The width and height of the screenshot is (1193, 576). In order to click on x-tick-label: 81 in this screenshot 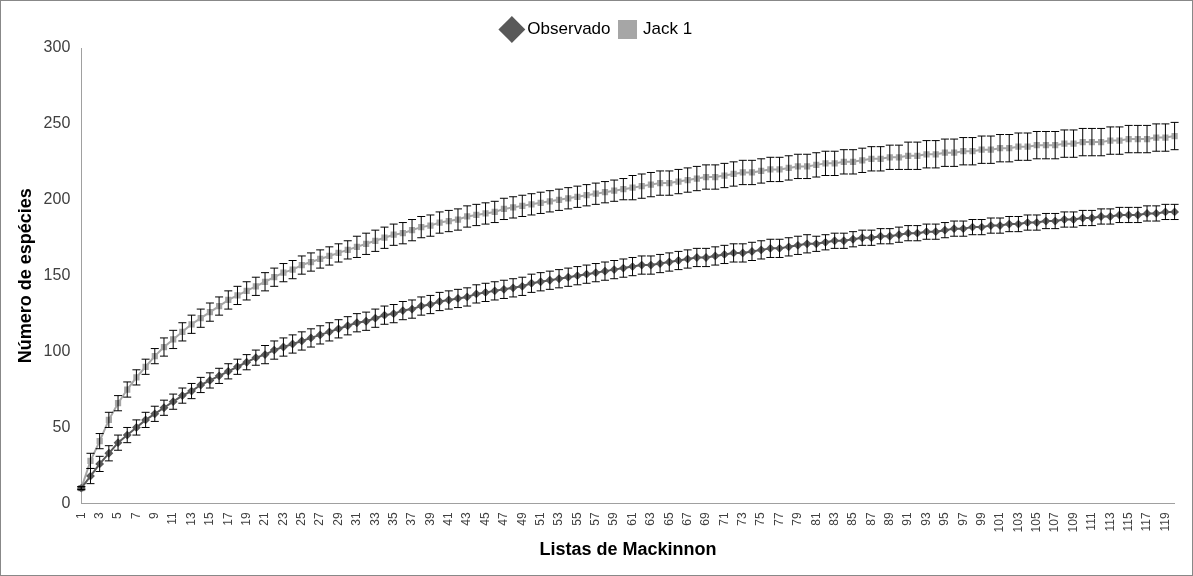, I will do `click(815, 519)`.